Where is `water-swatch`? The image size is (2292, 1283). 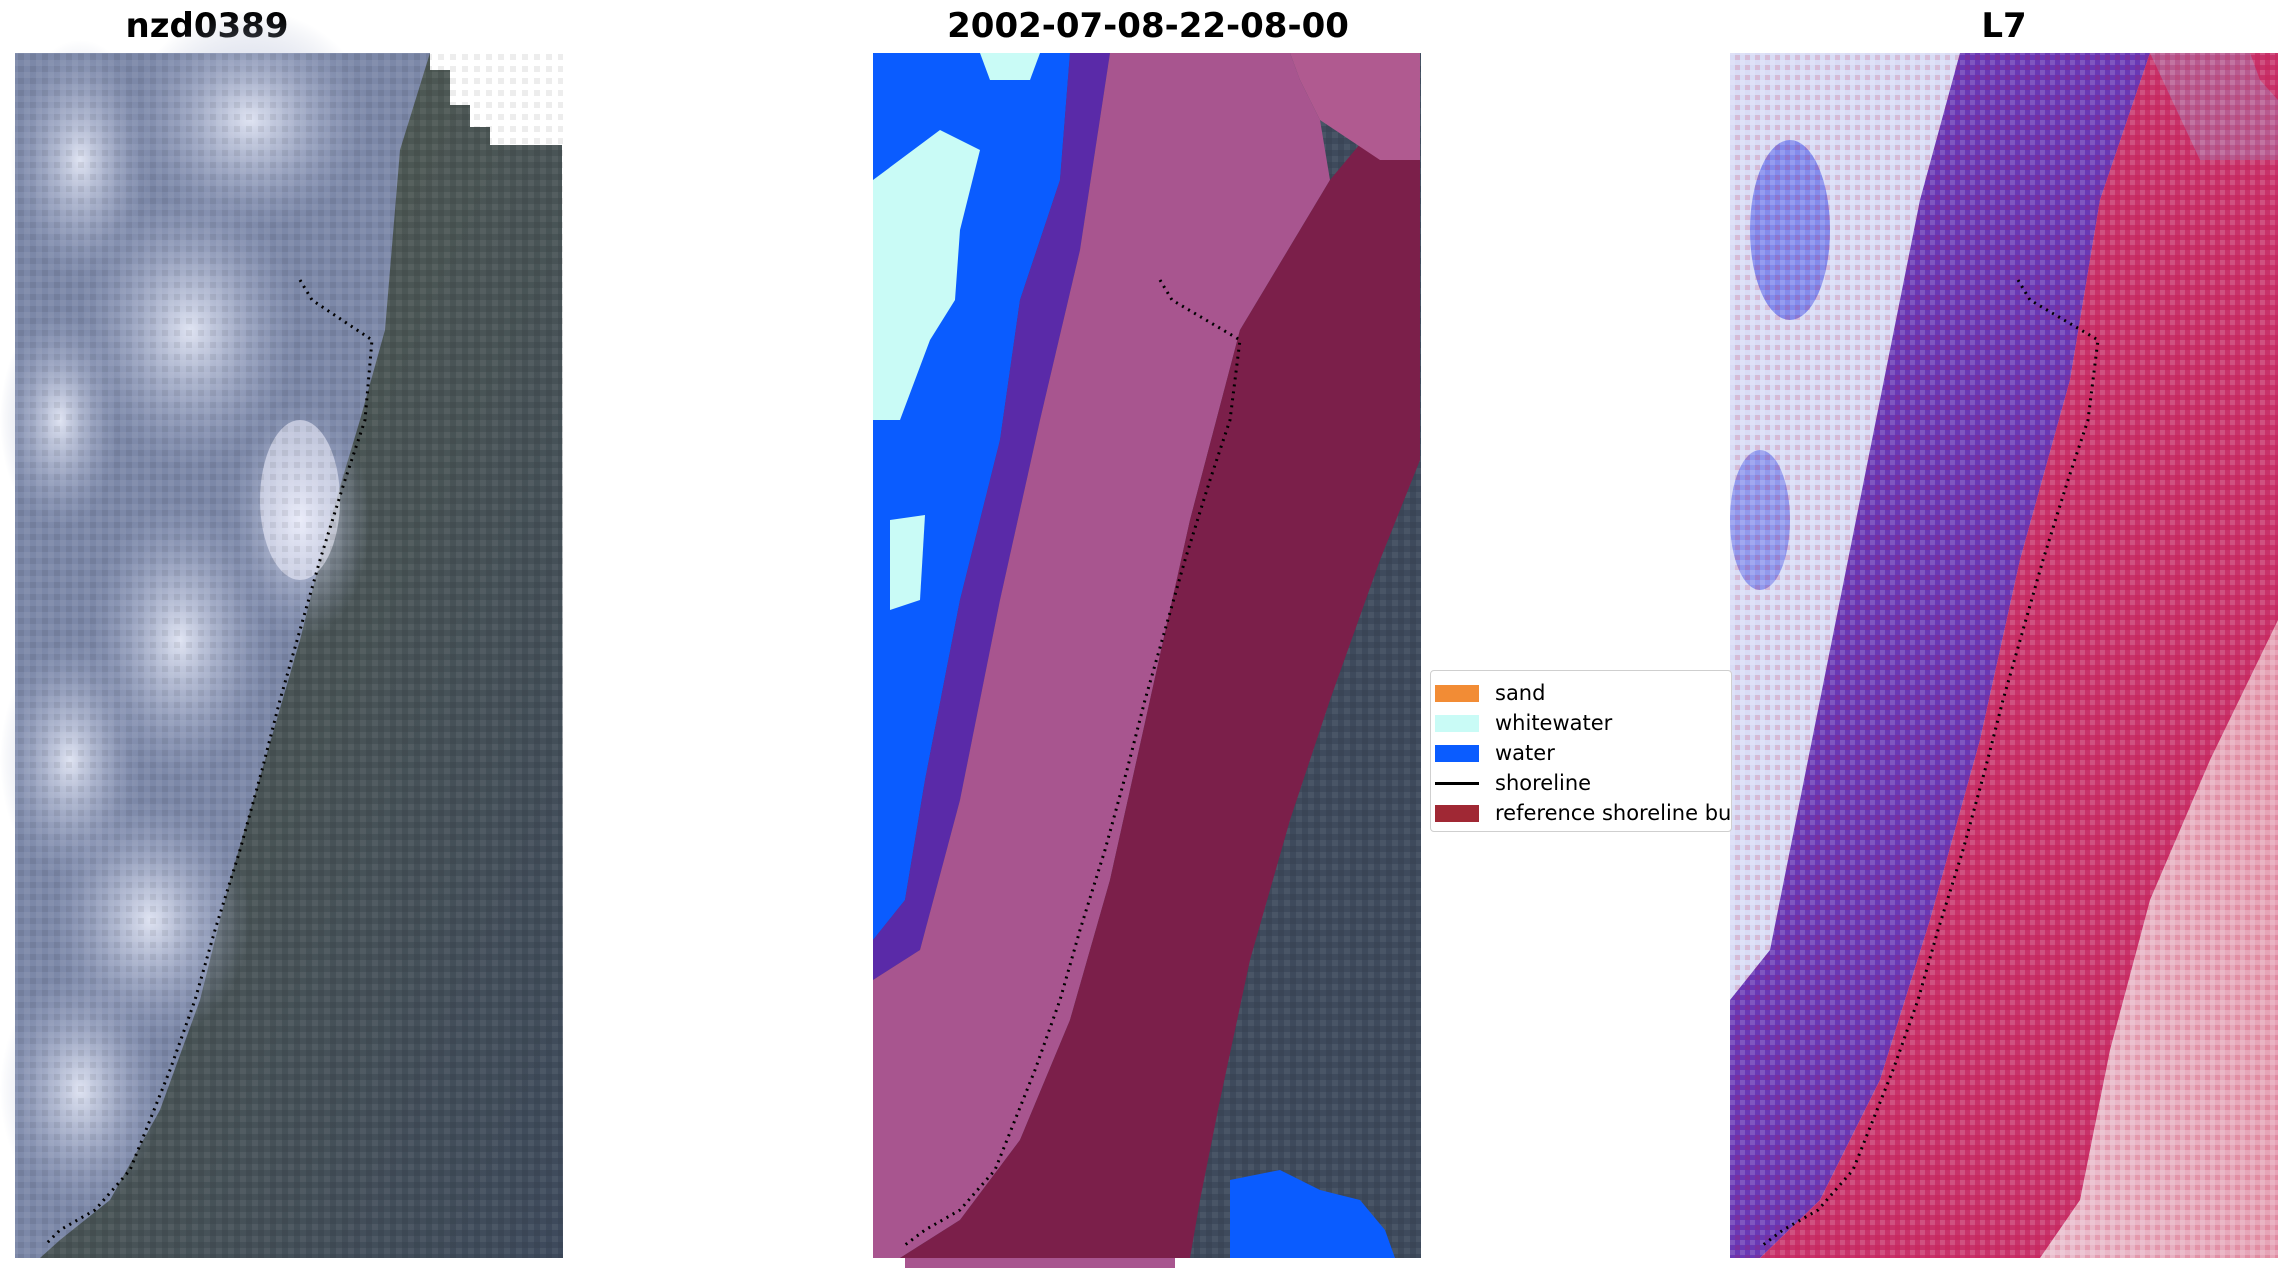
water-swatch is located at coordinates (1457, 753).